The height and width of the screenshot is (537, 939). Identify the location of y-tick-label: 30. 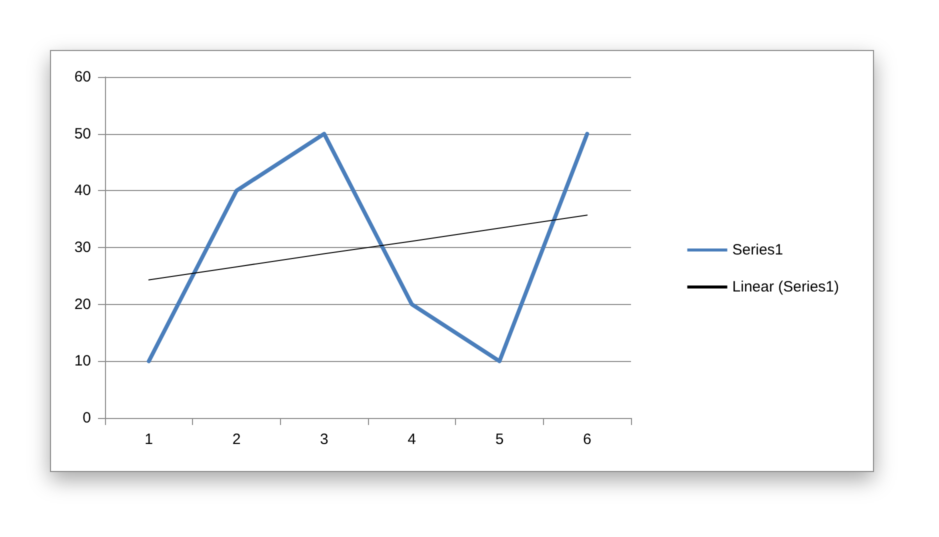
(82, 247).